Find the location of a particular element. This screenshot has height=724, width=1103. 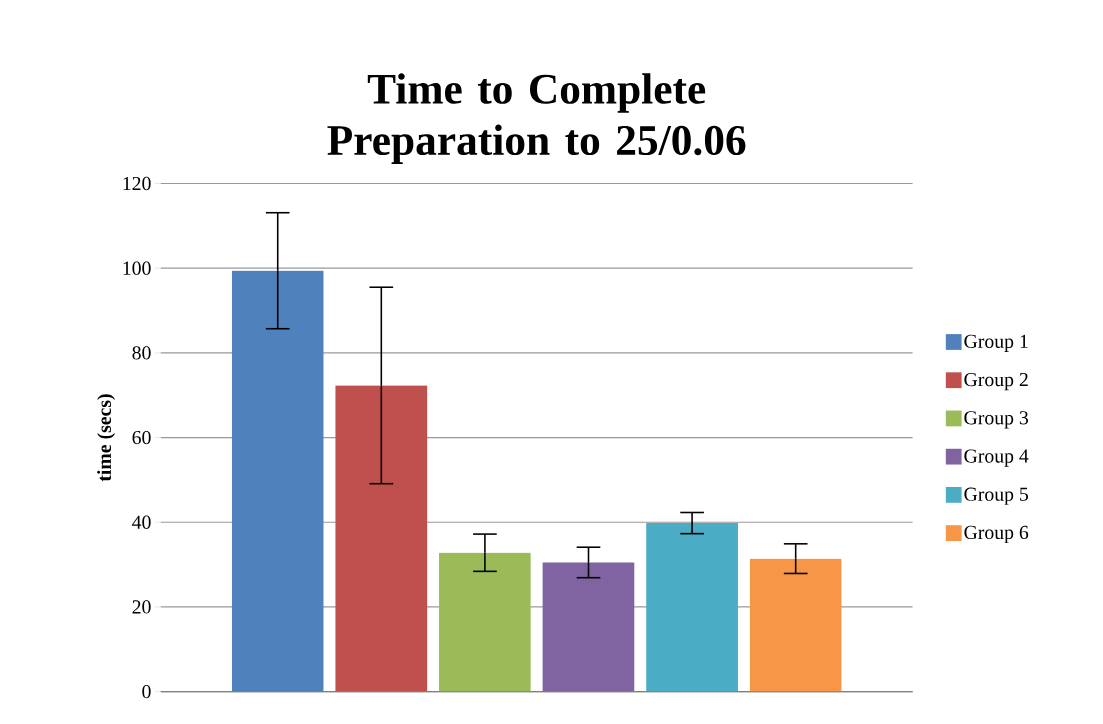

y-tick-label: 100 is located at coordinates (137, 268).